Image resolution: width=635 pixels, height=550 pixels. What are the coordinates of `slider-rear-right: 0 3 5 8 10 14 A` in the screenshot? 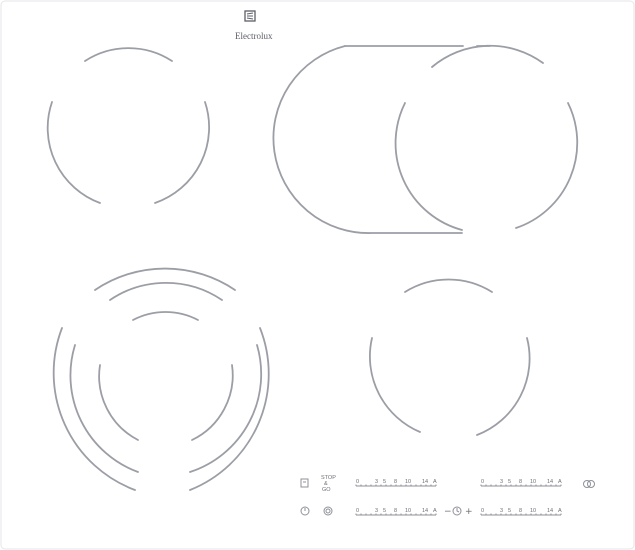 It's located at (521, 512).